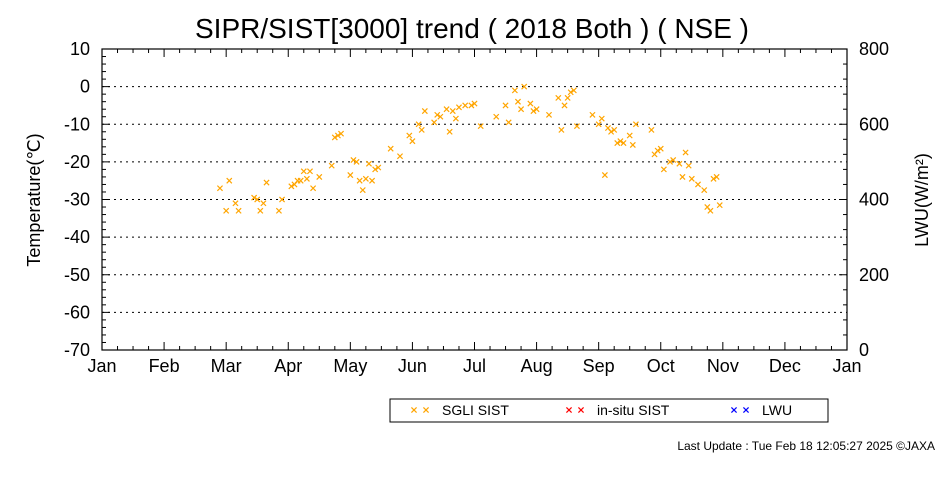  I want to click on y-right-tick-label: 600, so click(874, 124).